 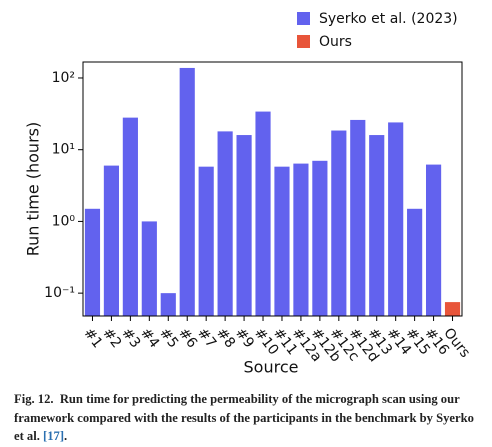 I want to click on x-axis-label: Source, so click(x=271, y=367).